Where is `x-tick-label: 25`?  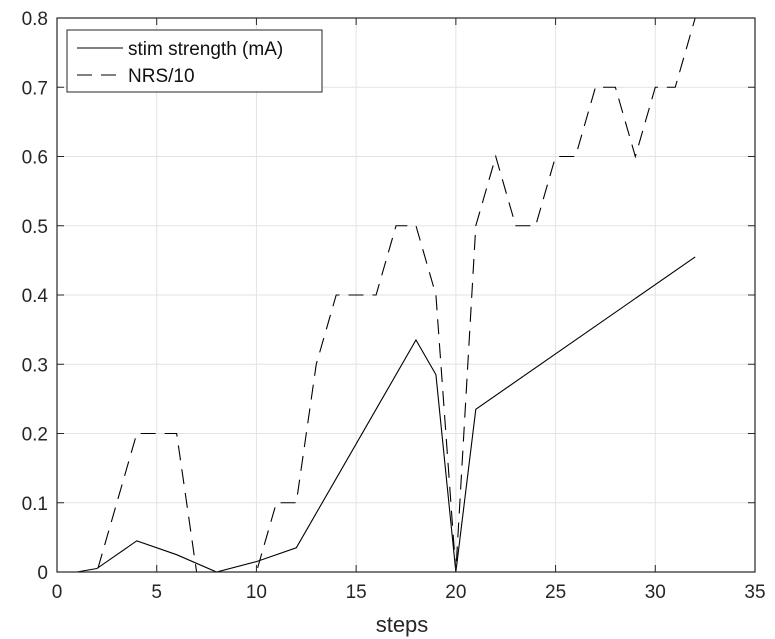
x-tick-label: 25 is located at coordinates (555, 592).